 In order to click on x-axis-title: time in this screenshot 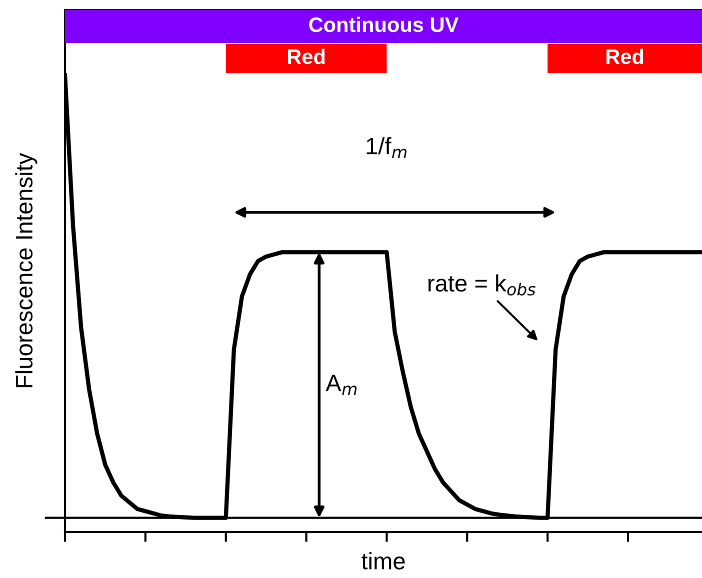, I will do `click(383, 561)`.